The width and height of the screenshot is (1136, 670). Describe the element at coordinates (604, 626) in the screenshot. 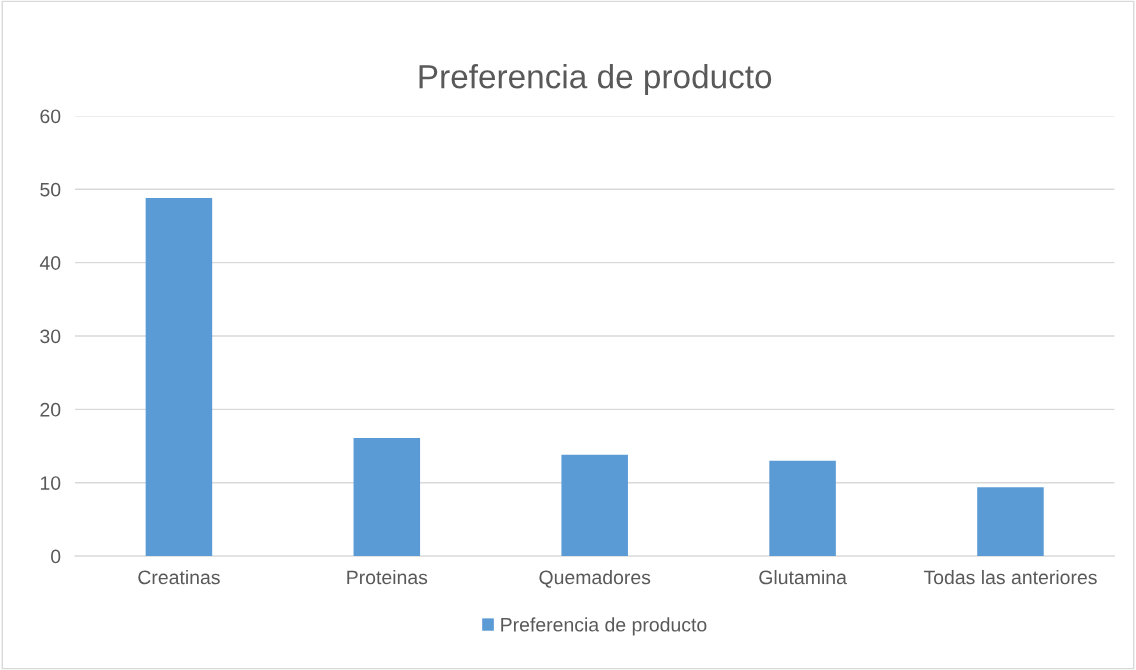

I see `legend-label: Preferencia de producto` at that location.